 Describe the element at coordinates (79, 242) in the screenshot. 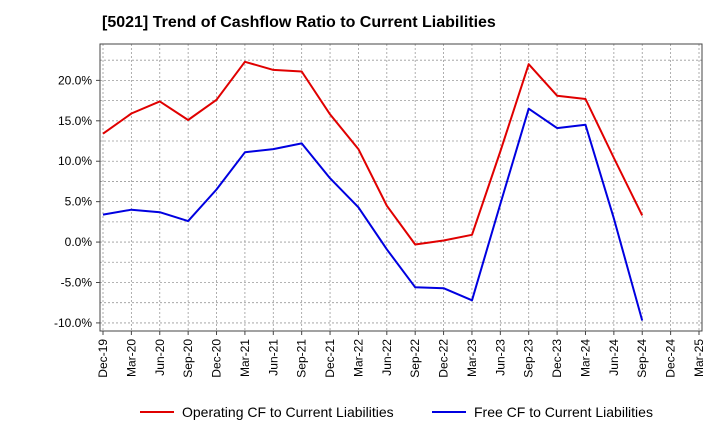

I see `y-tick-label: 0.0%` at that location.